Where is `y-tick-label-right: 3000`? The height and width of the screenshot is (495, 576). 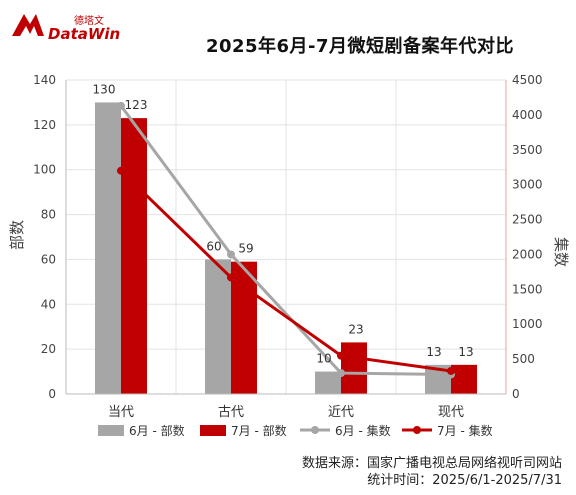
y-tick-label-right: 3000 is located at coordinates (527, 185).